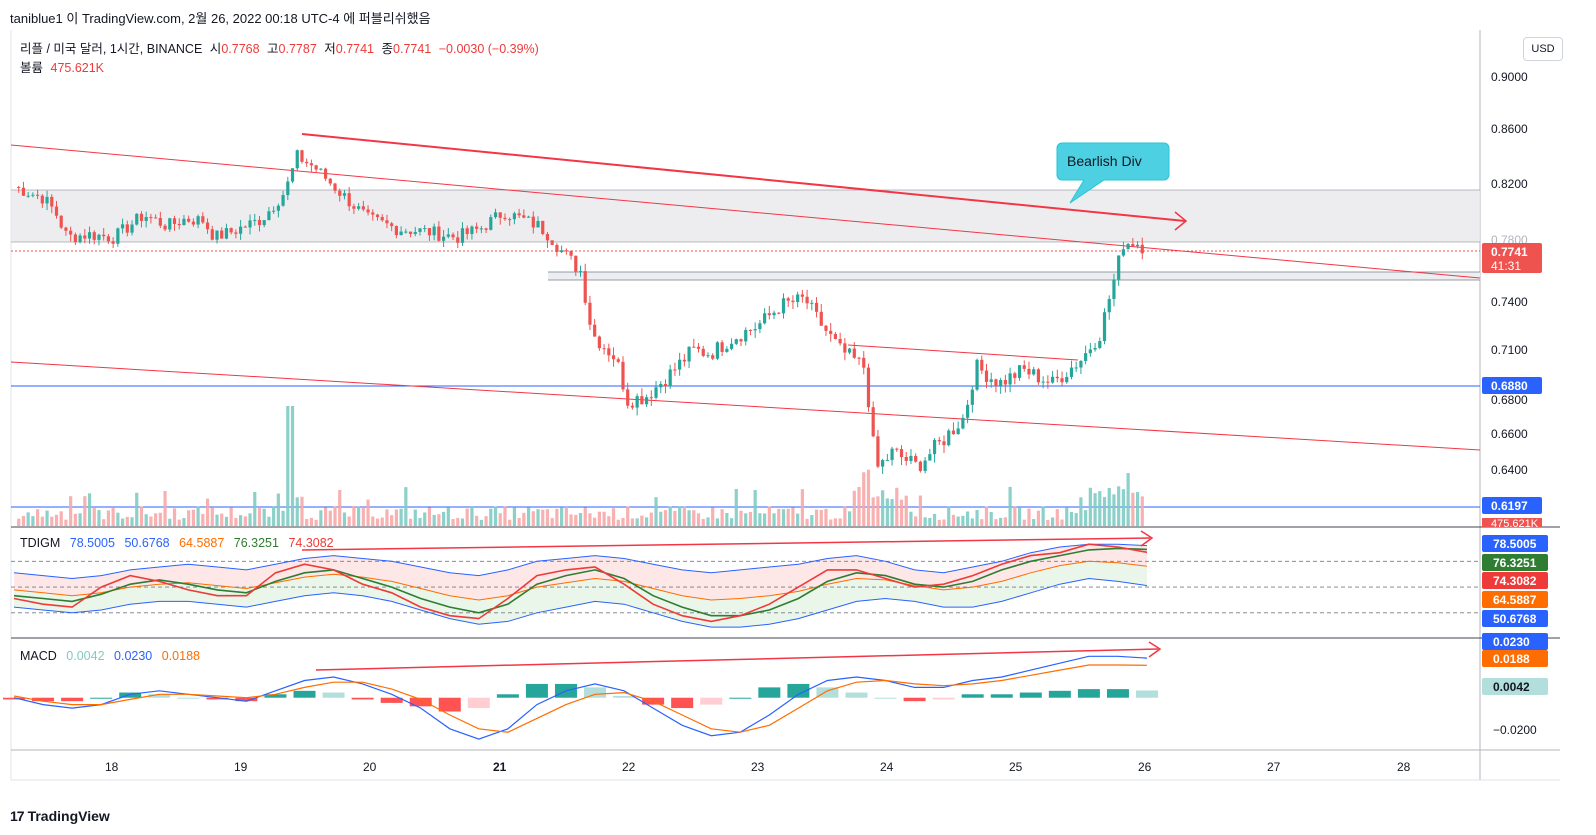 The image size is (1596, 835). I want to click on macd-axis-label: 0.0188, so click(1511, 659).